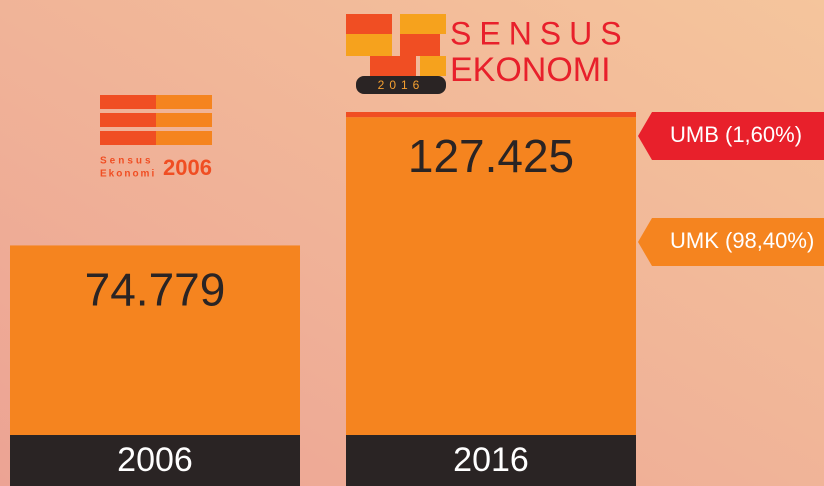  What do you see at coordinates (491, 115) in the screenshot?
I see `bar-segment` at bounding box center [491, 115].